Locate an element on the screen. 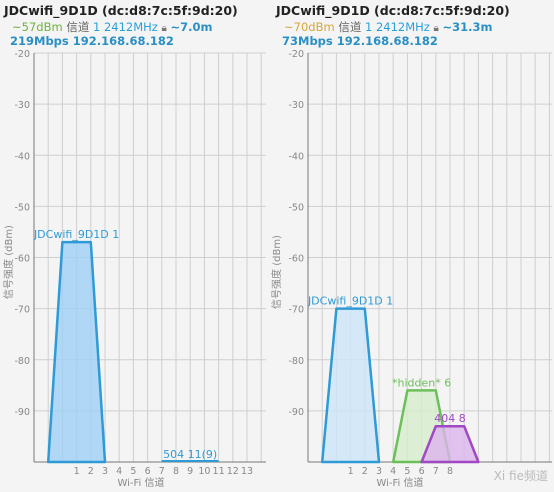  signal-strength: ~70dBm is located at coordinates (309, 27).